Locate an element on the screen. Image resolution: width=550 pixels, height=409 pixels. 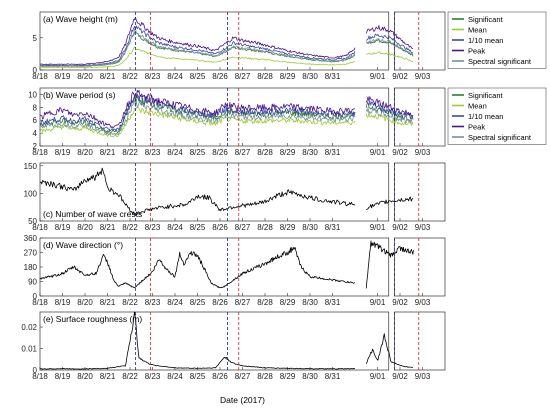
panel-e-xtick-label: 9/03 is located at coordinates (423, 376).